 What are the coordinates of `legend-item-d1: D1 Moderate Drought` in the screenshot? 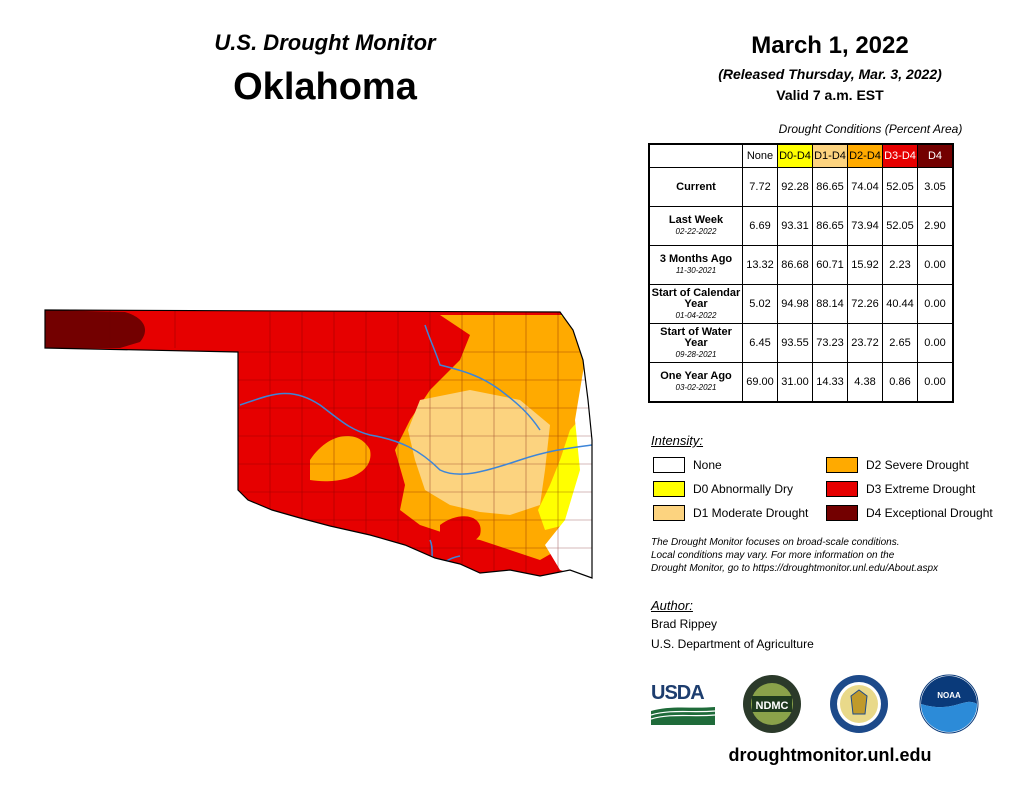 It's located at (730, 513).